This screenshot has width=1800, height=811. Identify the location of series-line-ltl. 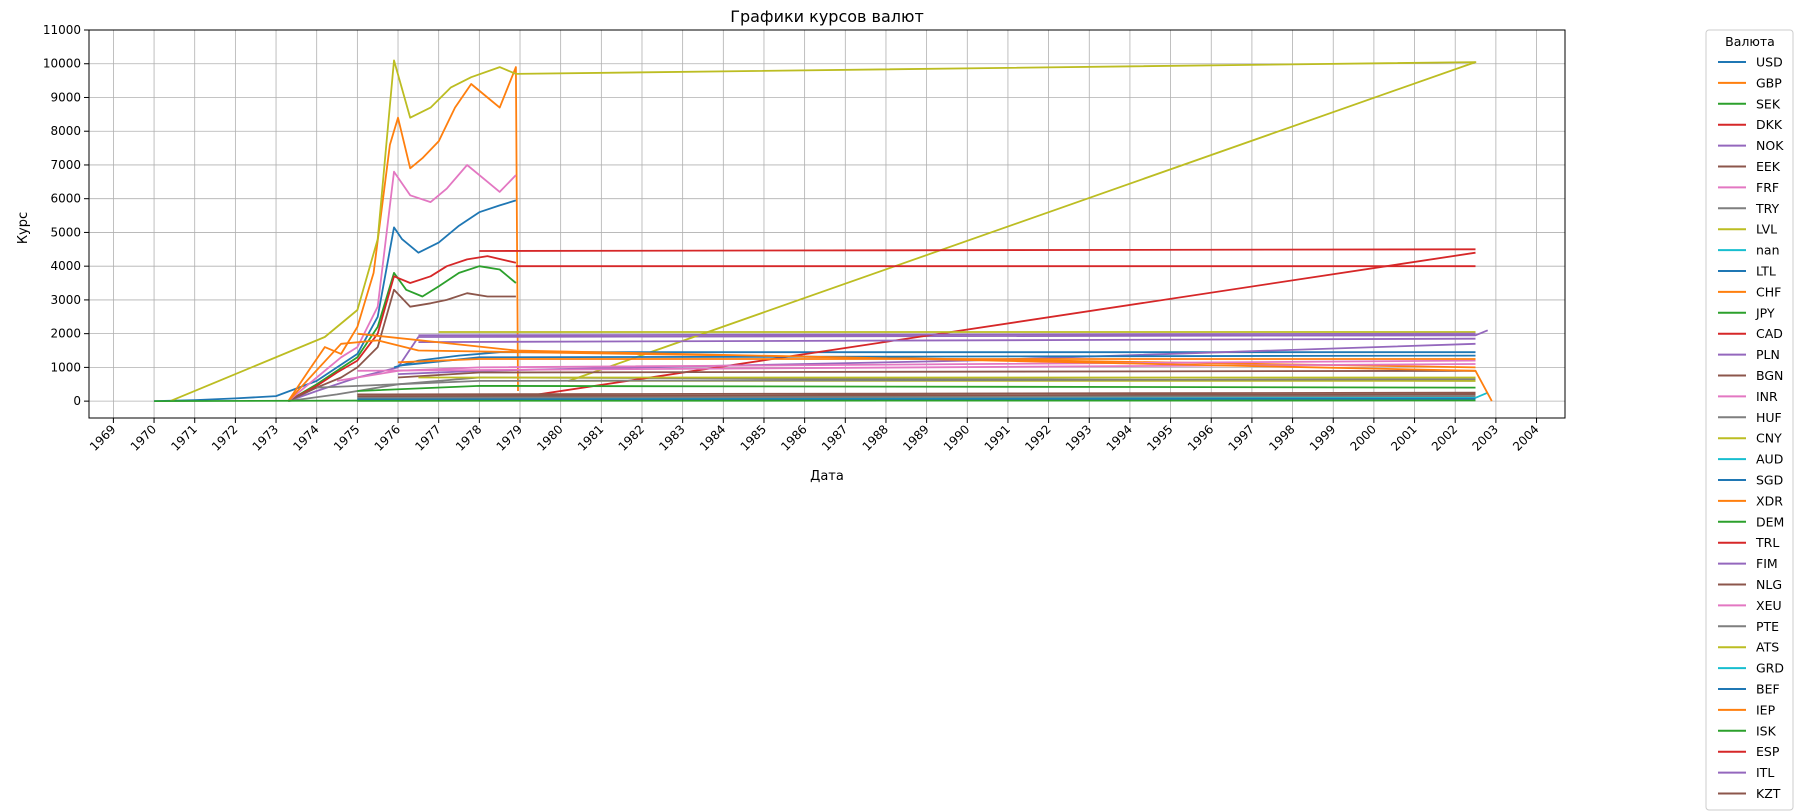
(934, 360).